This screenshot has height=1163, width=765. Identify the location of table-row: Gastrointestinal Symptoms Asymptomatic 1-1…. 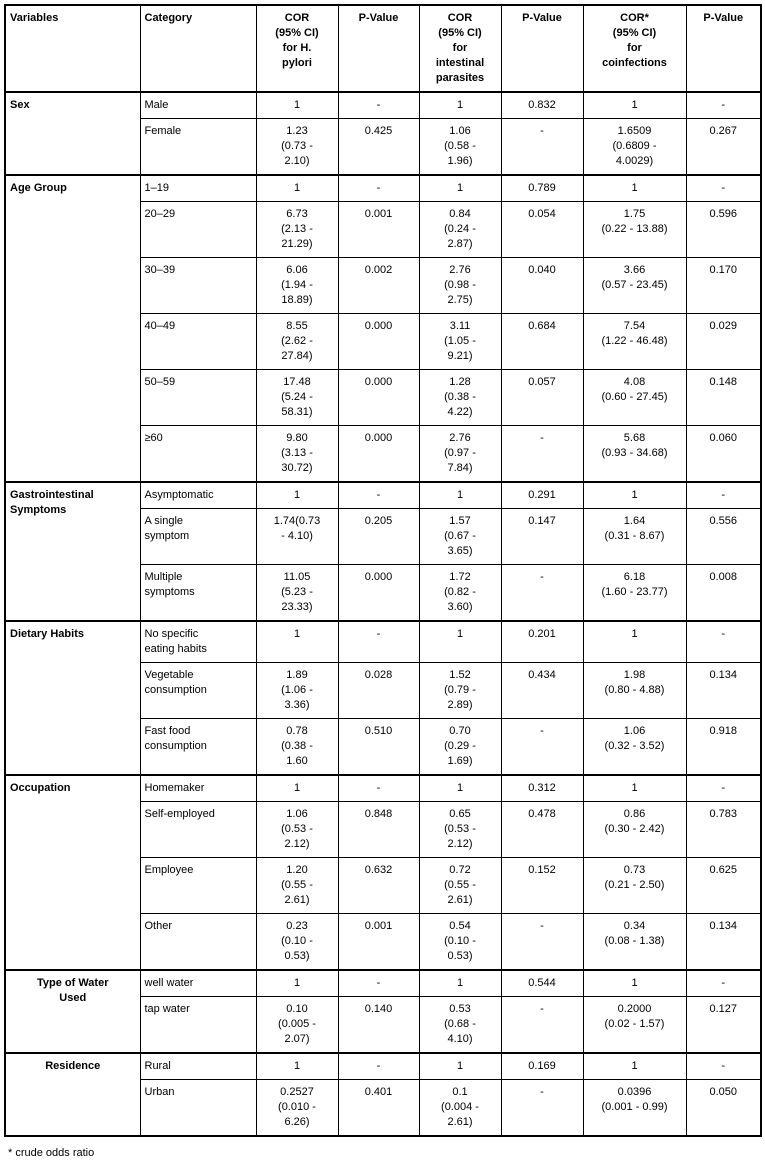
(383, 551).